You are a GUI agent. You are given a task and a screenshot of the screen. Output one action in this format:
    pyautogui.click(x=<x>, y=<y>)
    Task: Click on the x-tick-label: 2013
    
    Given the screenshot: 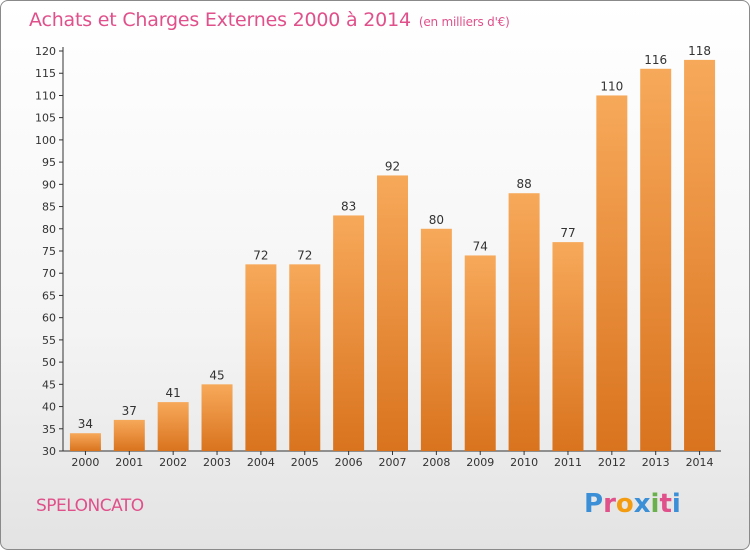 What is the action you would take?
    pyautogui.click(x=656, y=462)
    